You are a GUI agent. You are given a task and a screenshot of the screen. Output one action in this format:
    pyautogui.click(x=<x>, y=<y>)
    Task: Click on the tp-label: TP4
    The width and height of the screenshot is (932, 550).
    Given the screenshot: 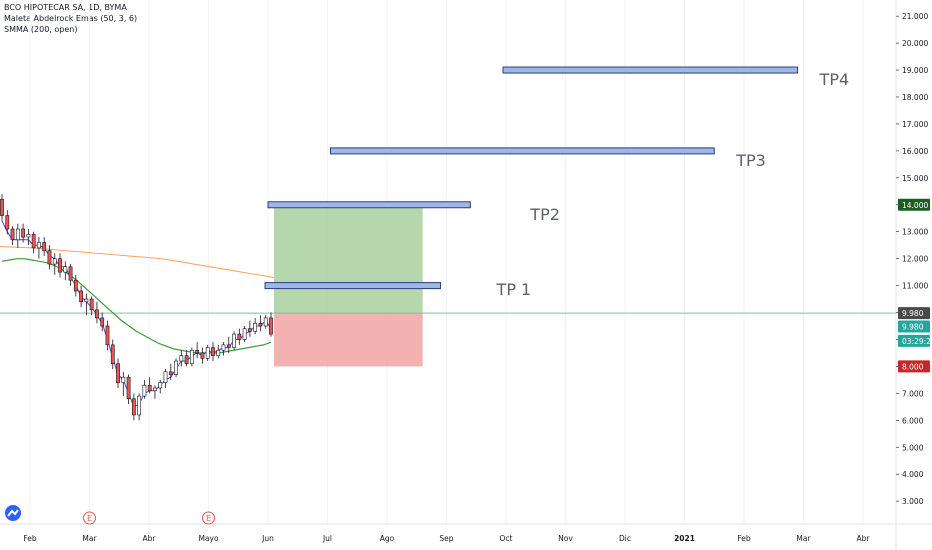 What is the action you would take?
    pyautogui.click(x=834, y=80)
    